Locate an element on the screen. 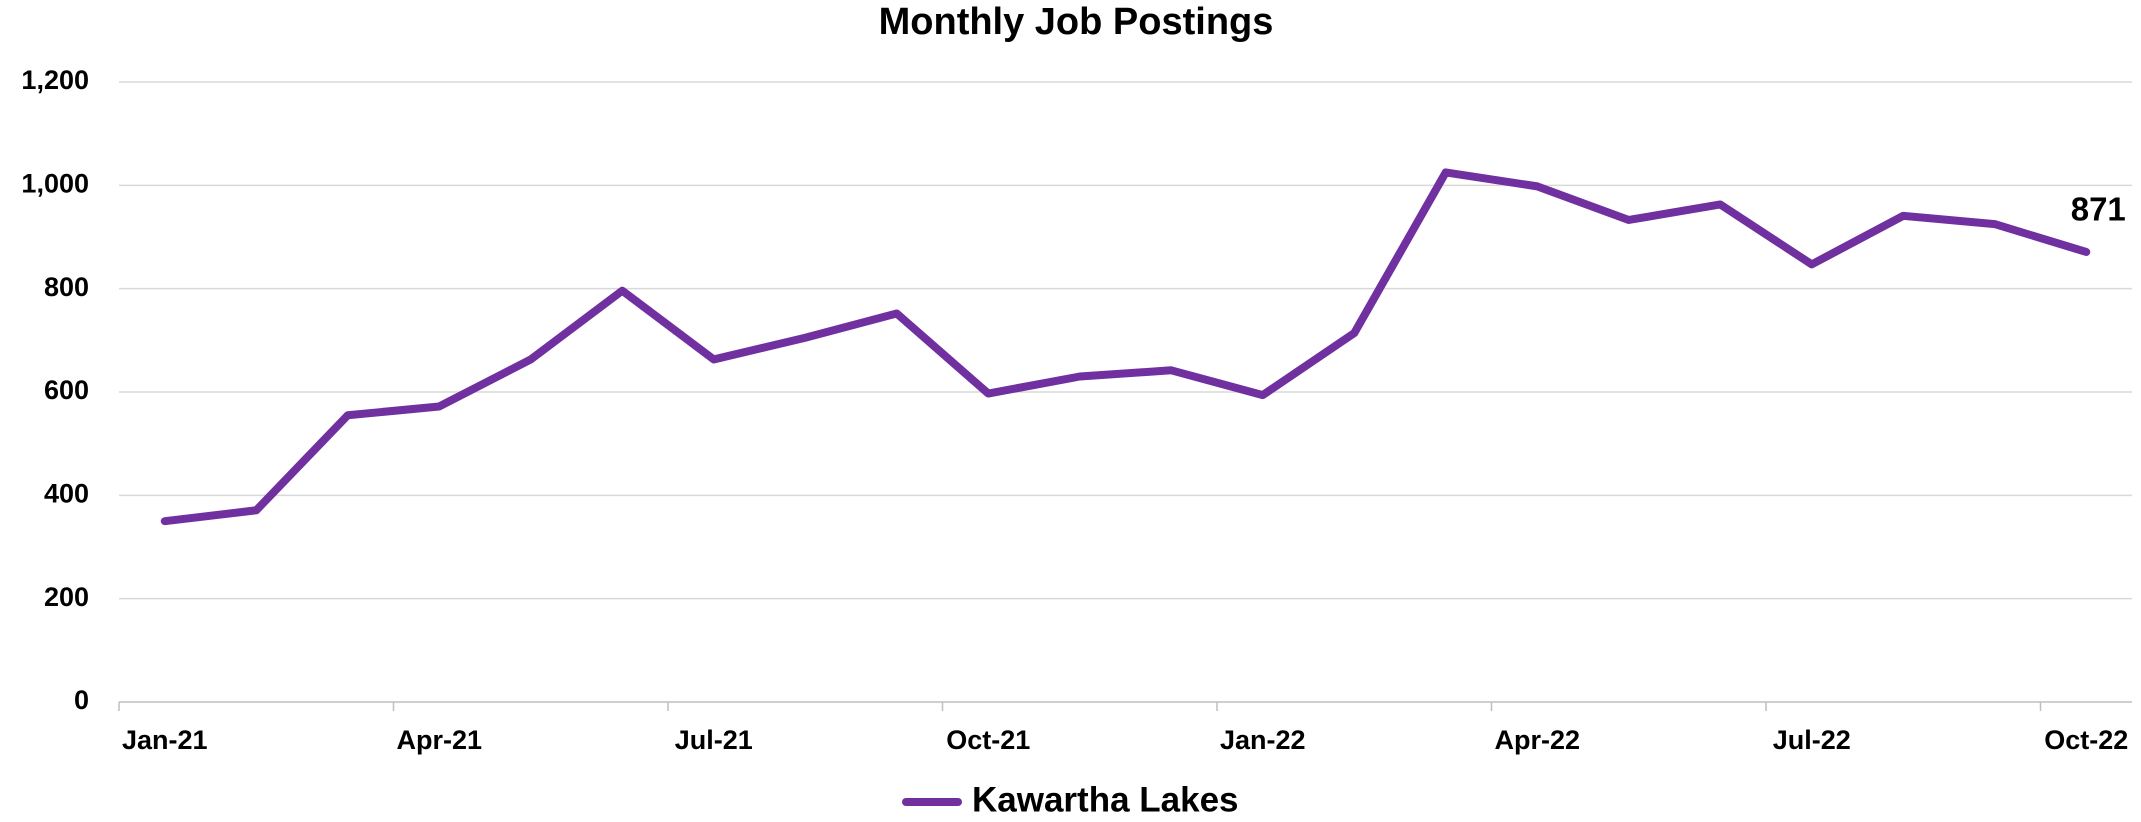 This screenshot has width=2141, height=822. x-tick-label: Apr-21 is located at coordinates (439, 740).